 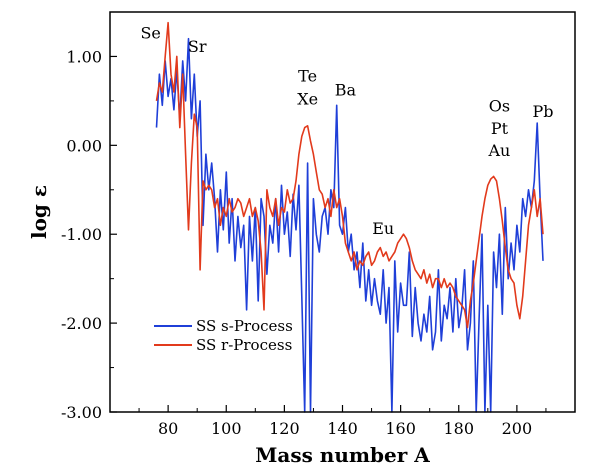 I want to click on y-tick-label: 0.00, so click(x=84, y=145).